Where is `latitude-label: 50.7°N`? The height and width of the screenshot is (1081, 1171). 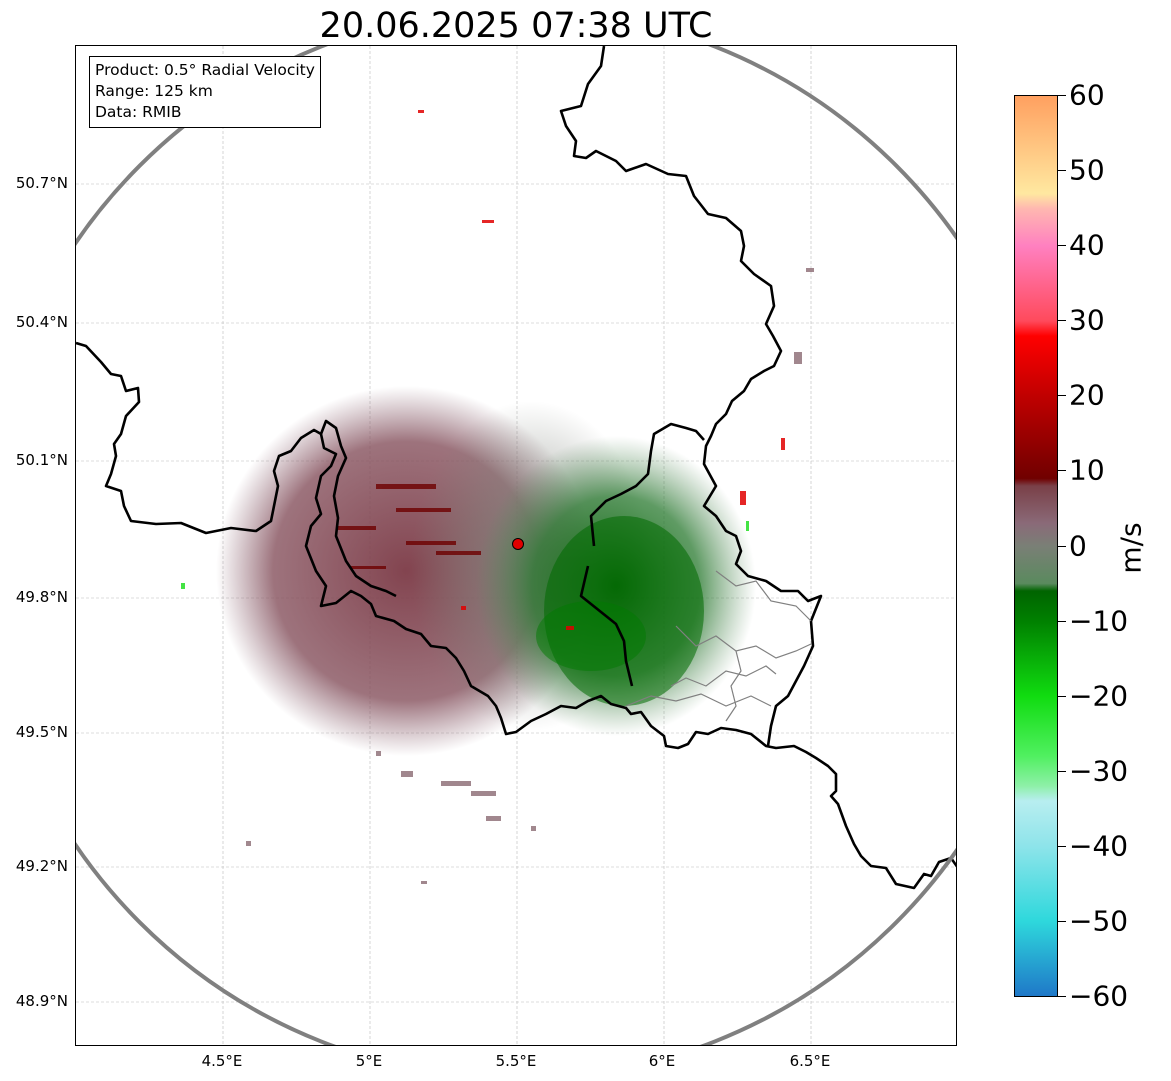 latitude-label: 50.7°N is located at coordinates (41, 183).